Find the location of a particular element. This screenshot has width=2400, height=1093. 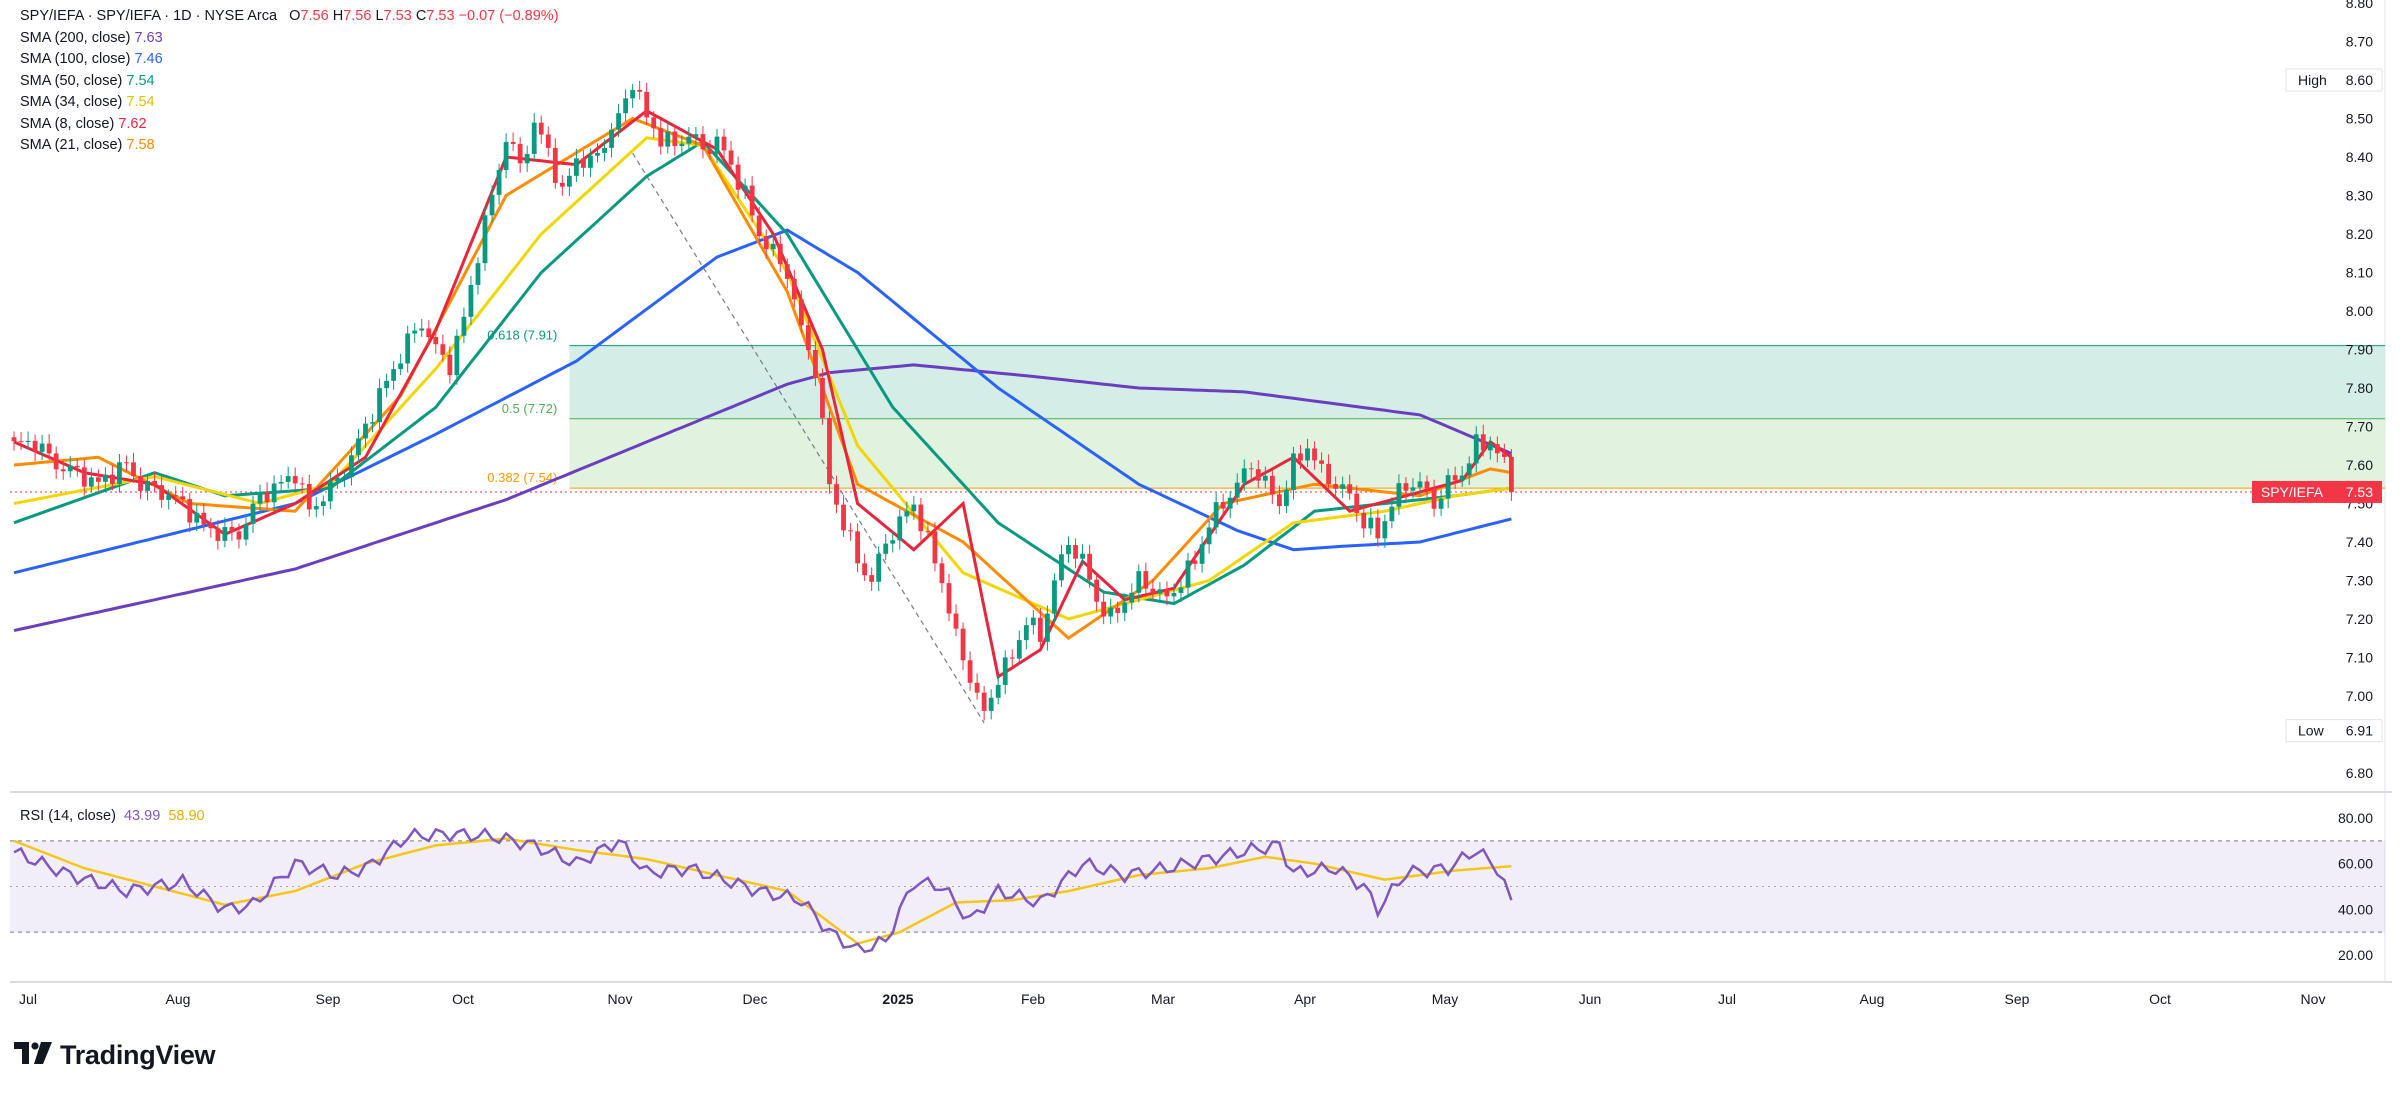

tradingview-logo: TradingView is located at coordinates (115, 1055).